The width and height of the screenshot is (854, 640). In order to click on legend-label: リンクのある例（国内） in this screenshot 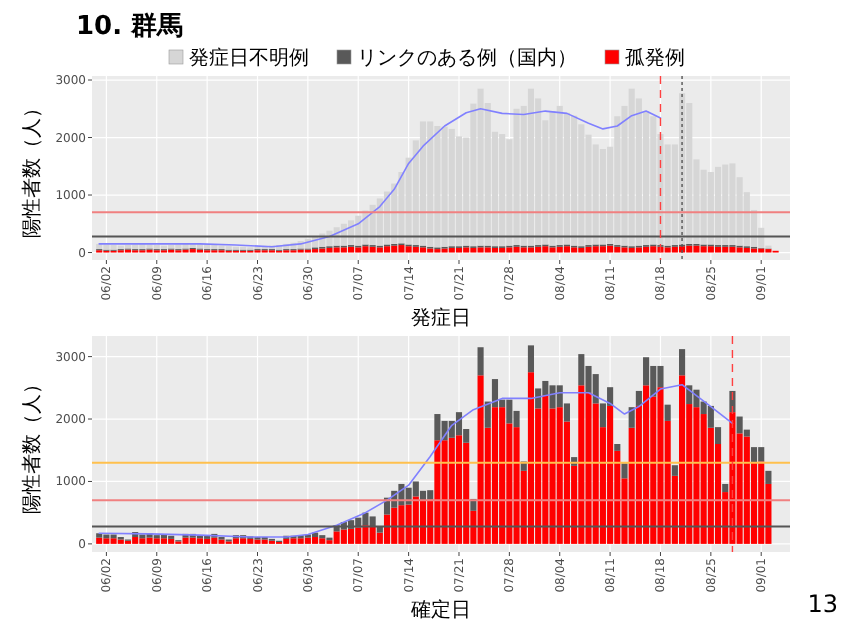, I will do `click(467, 57)`.